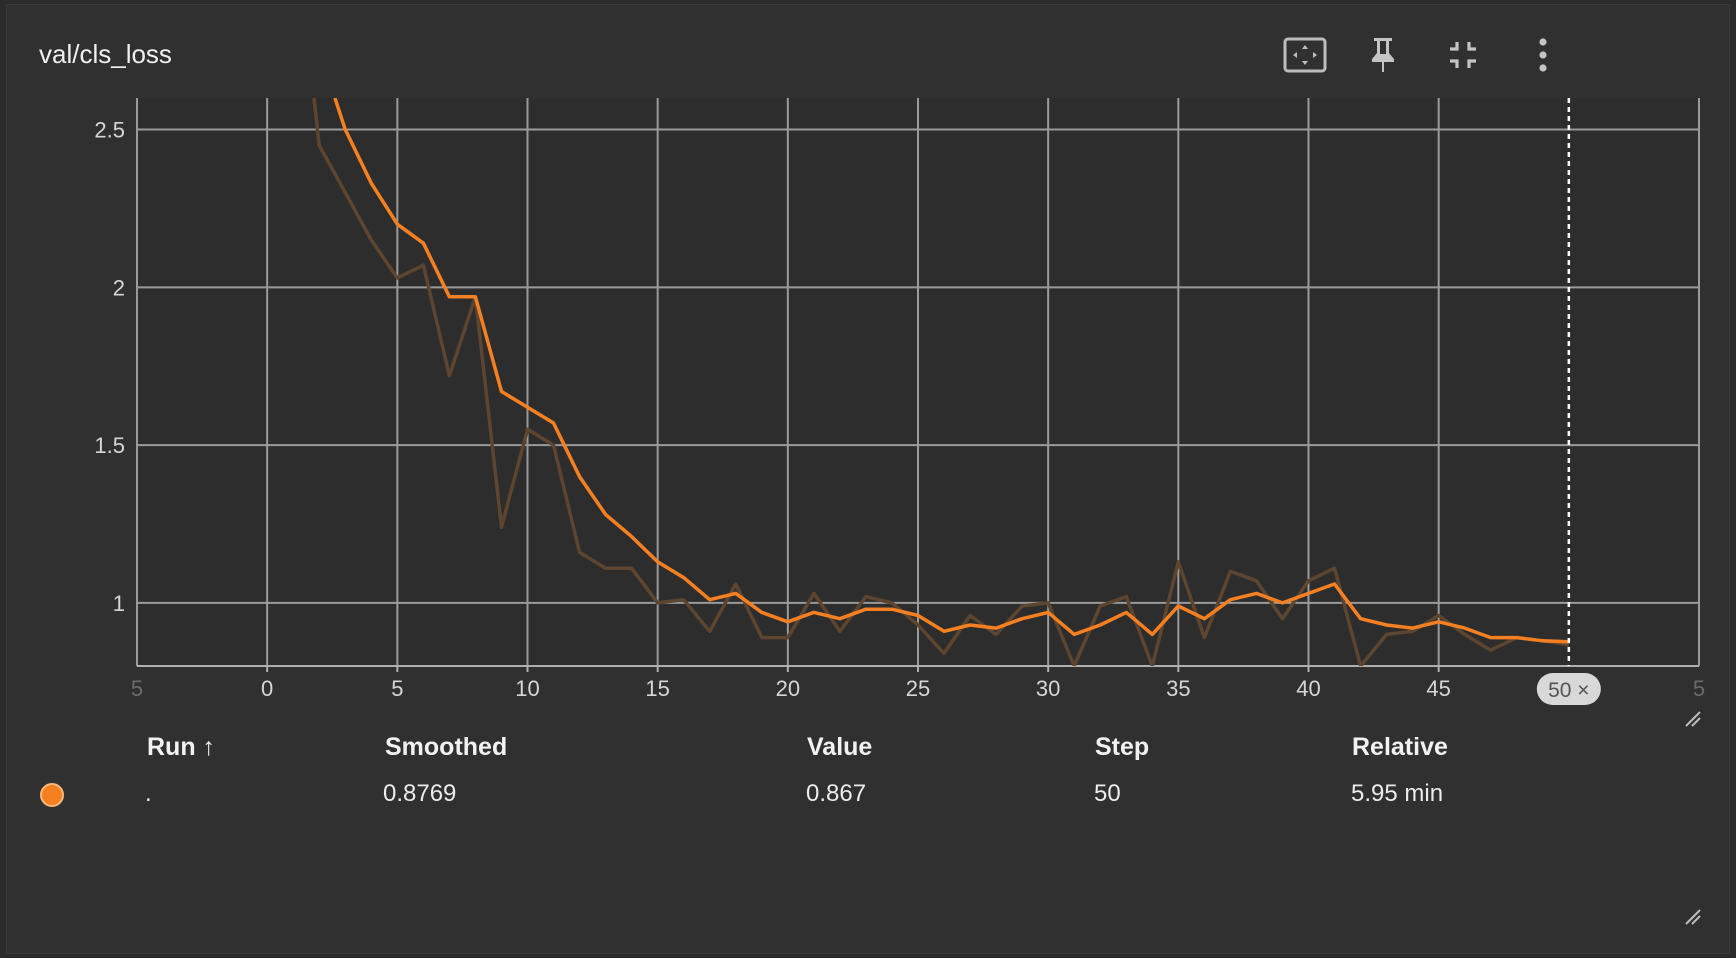 The width and height of the screenshot is (1736, 958). What do you see at coordinates (148, 793) in the screenshot?
I see `cell-run: .` at bounding box center [148, 793].